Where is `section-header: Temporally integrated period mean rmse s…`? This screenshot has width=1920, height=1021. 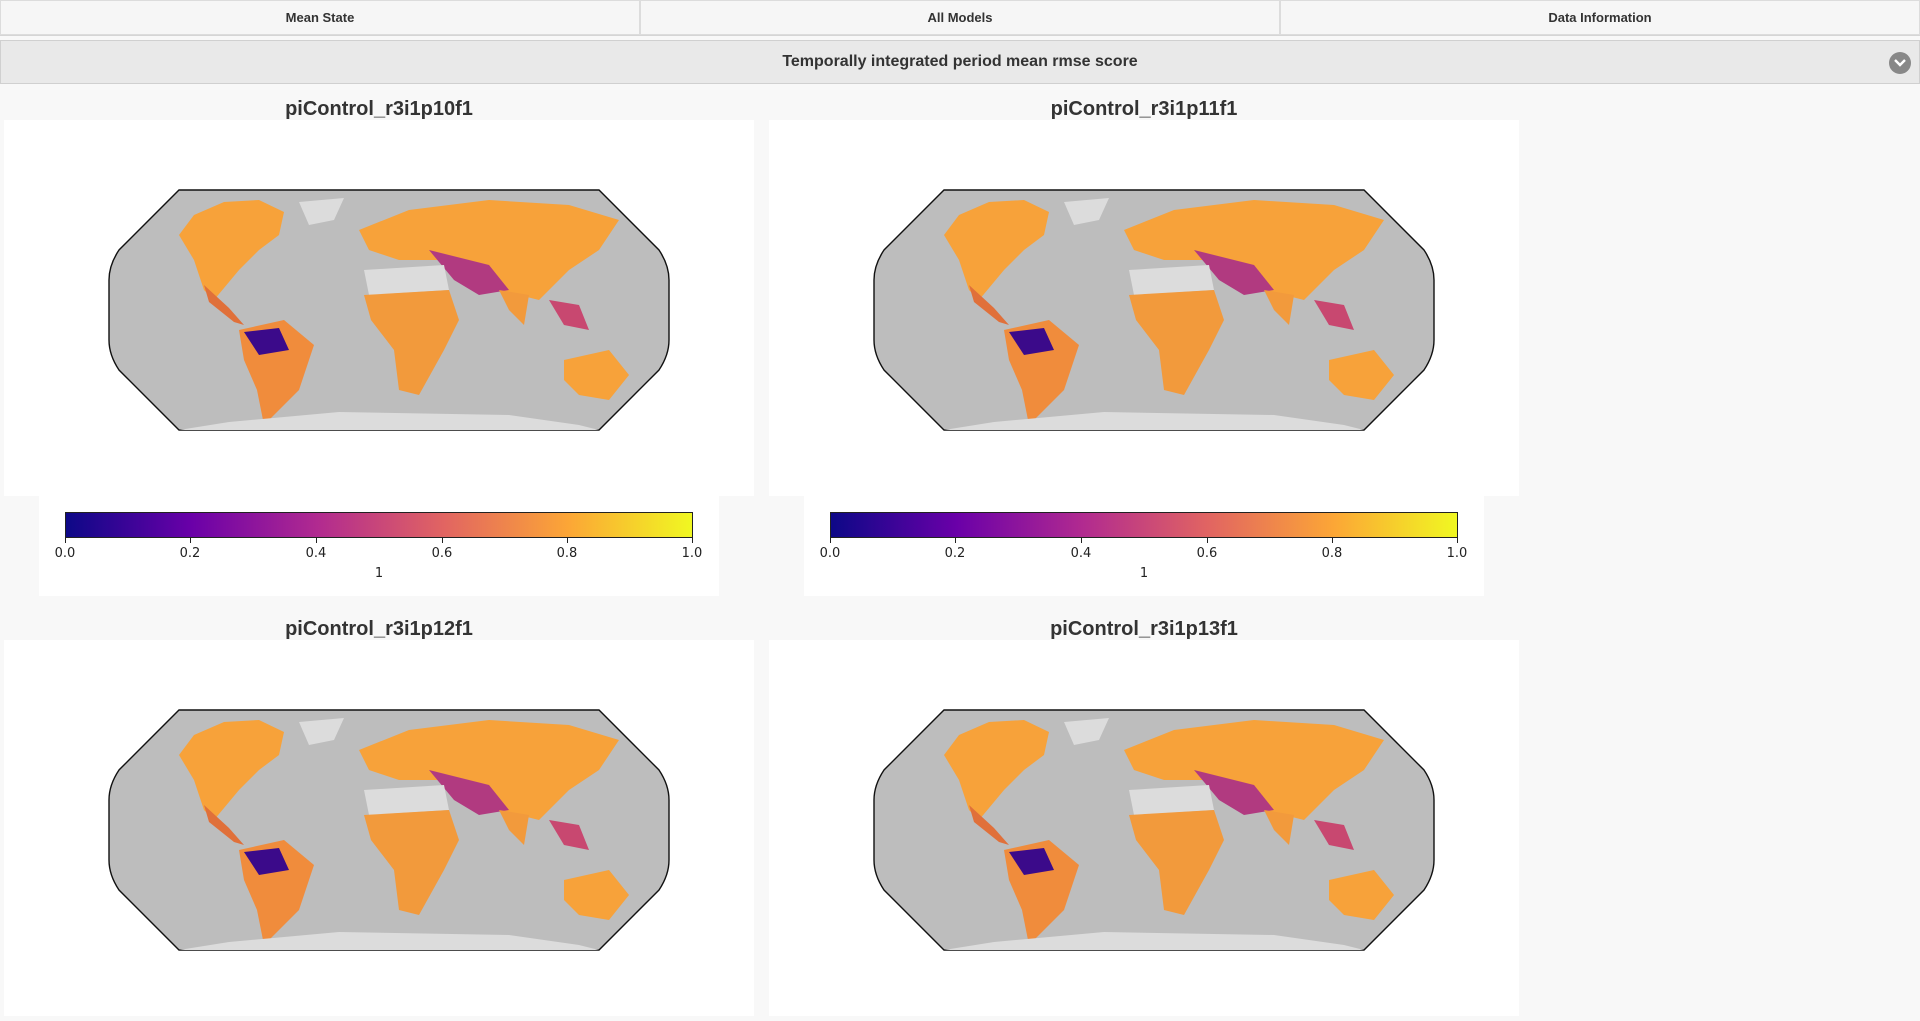 section-header: Temporally integrated period mean rmse s… is located at coordinates (960, 62).